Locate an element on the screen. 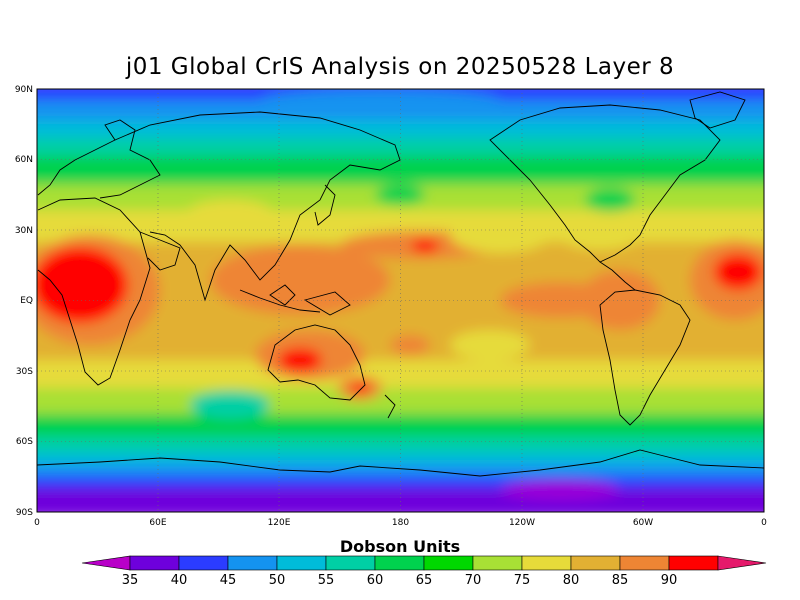 Image resolution: width=800 pixels, height=600 pixels. band-south-sub is located at coordinates (400, 375).